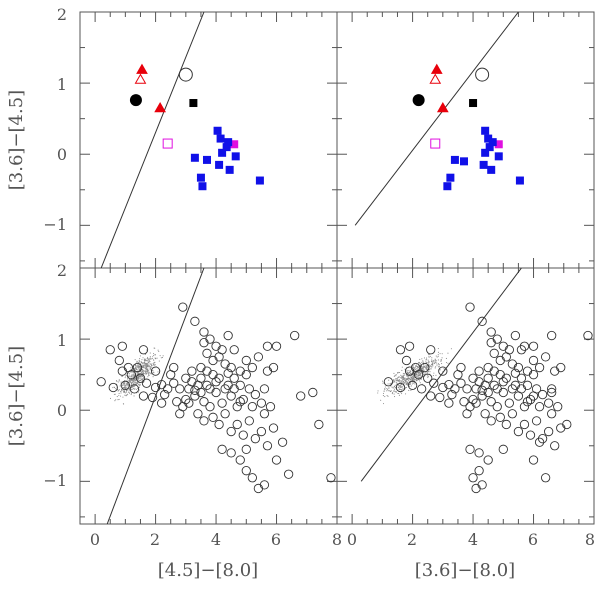 This screenshot has width=600, height=589. I want to click on point-filled-triangle, so click(442, 107).